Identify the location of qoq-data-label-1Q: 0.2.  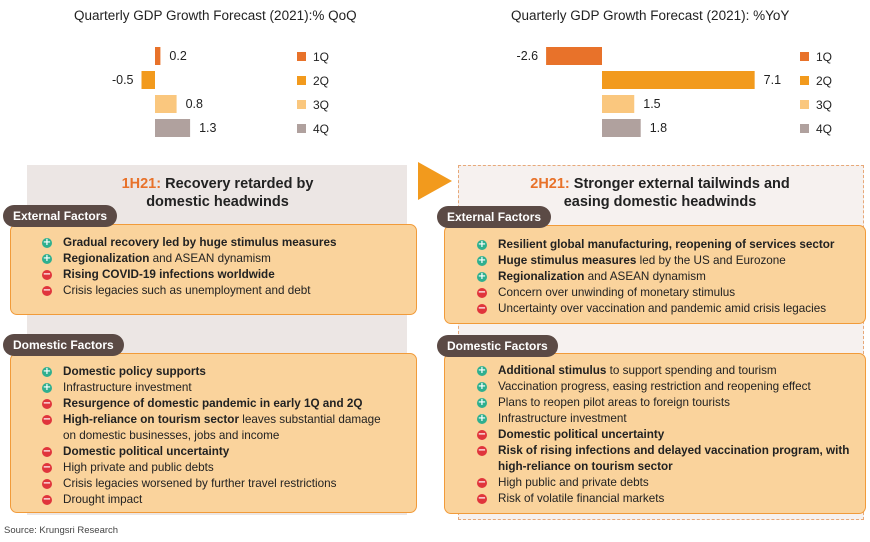
(177, 56).